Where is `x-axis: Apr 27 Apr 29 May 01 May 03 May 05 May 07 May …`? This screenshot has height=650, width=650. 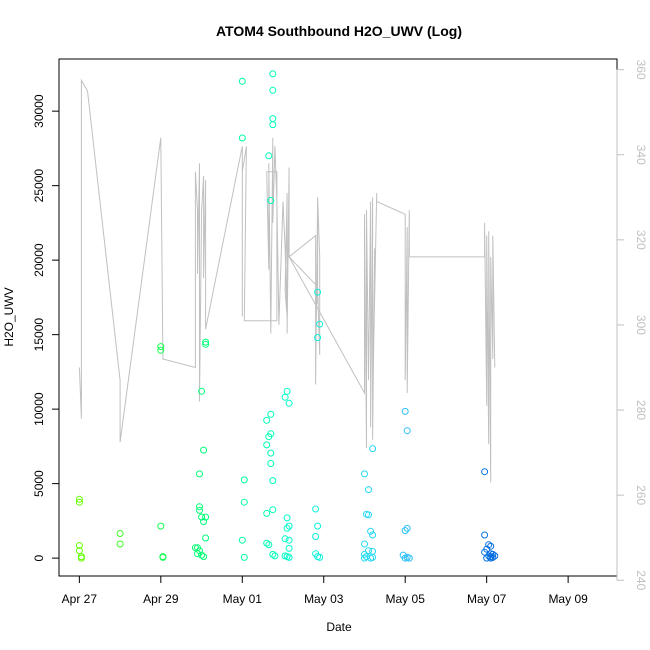 x-axis: Apr 27 Apr 29 May 01 May 03 May 05 May 07 May … is located at coordinates (325, 590).